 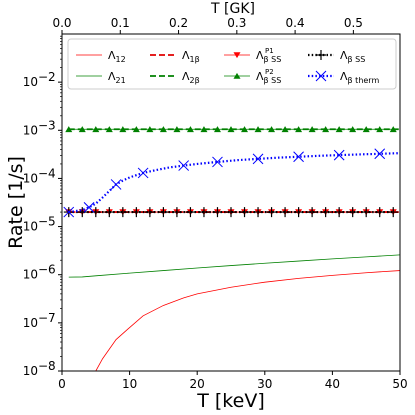 I want to click on legend-label: Λ21, so click(x=117, y=77).